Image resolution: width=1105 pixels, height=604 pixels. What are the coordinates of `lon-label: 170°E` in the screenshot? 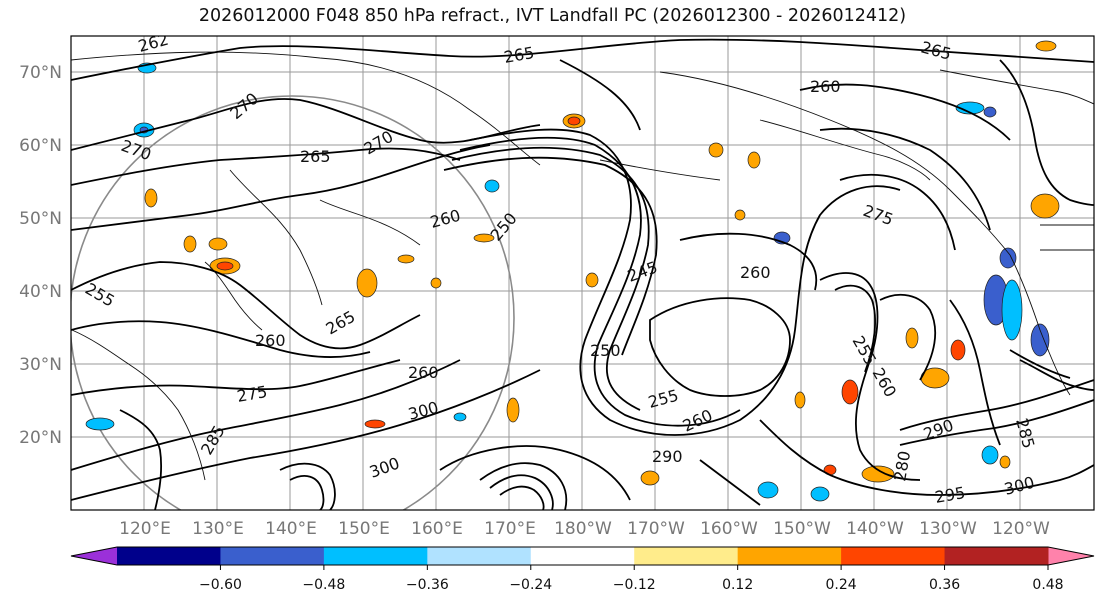 It's located at (510, 529).